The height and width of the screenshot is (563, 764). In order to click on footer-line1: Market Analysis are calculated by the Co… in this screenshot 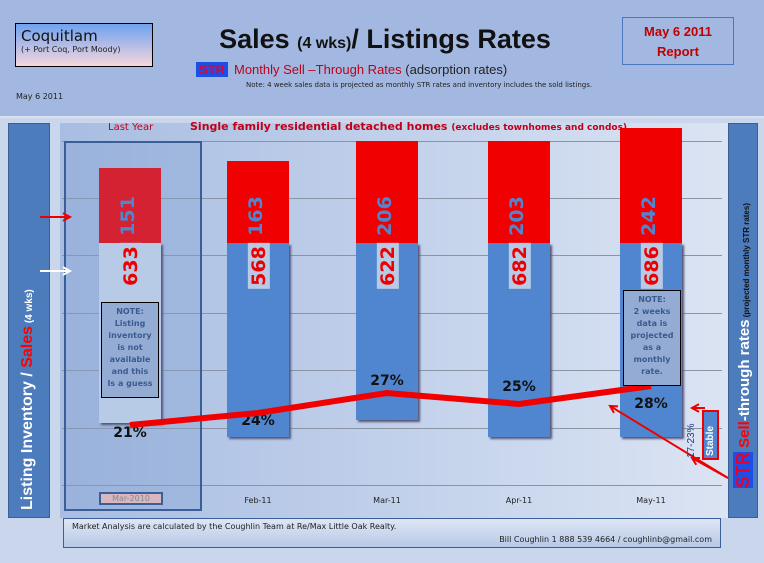, I will do `click(234, 526)`.